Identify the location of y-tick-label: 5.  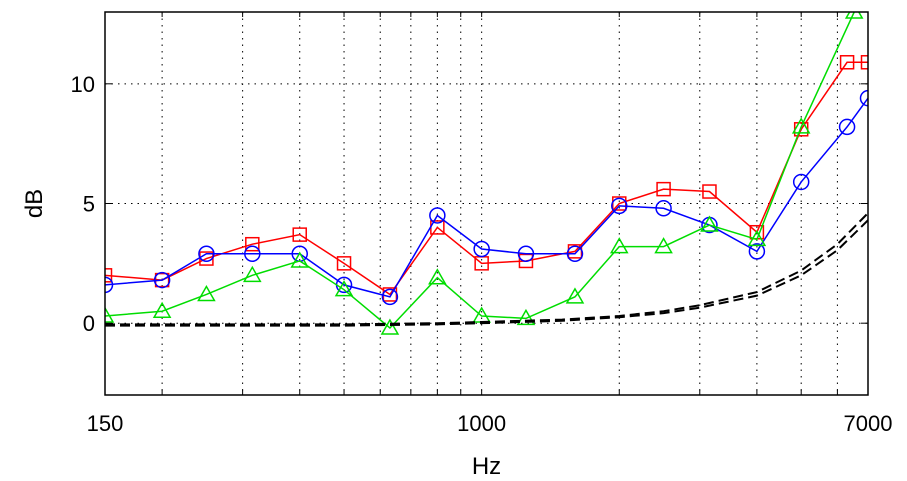
(89, 204).